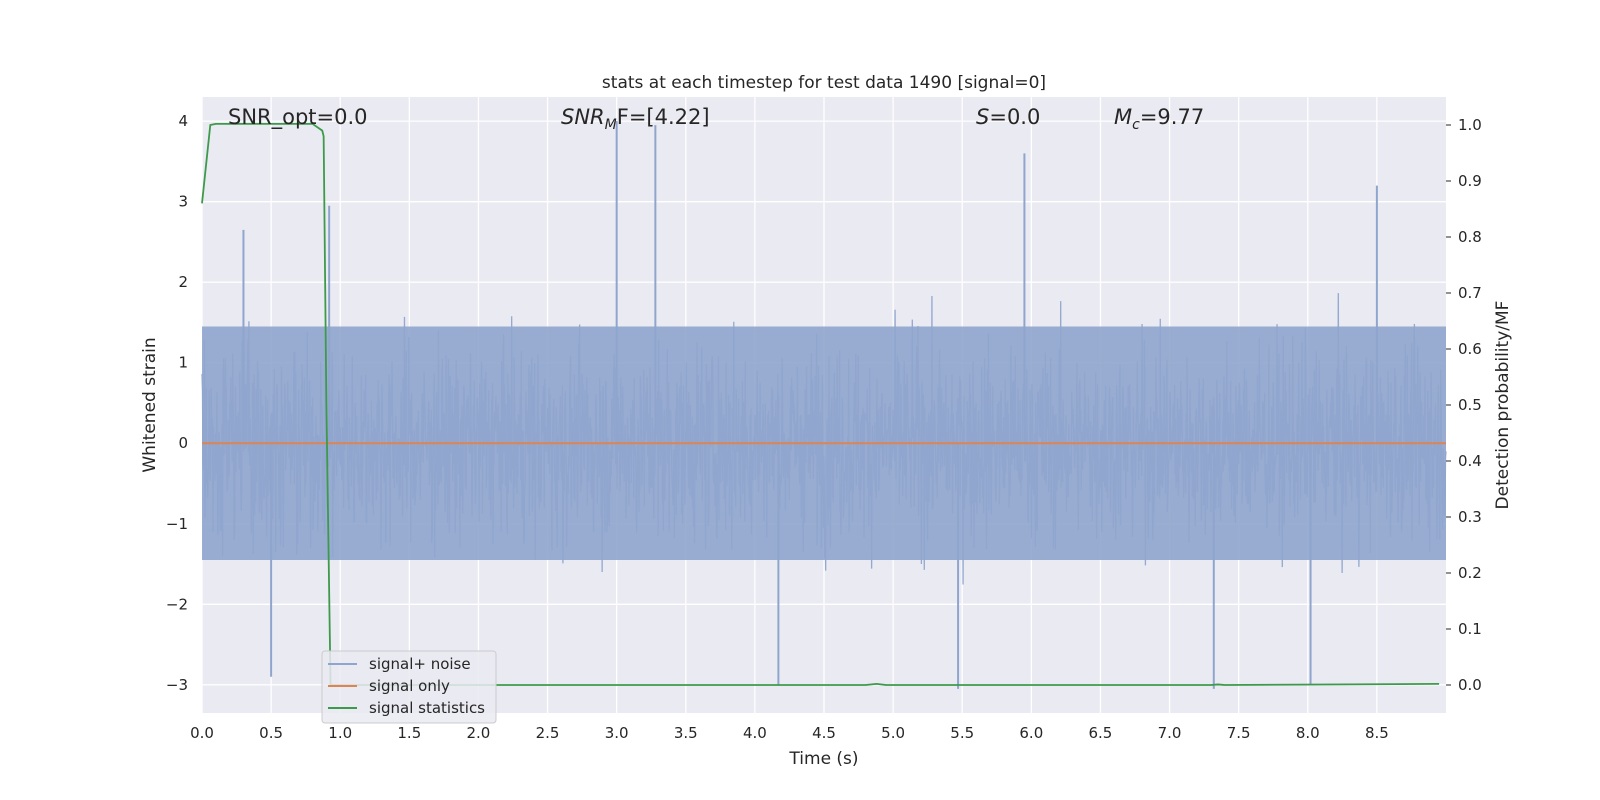 Image resolution: width=1600 pixels, height=800 pixels. What do you see at coordinates (1101, 733) in the screenshot?
I see `x-tick-label: 6.5` at bounding box center [1101, 733].